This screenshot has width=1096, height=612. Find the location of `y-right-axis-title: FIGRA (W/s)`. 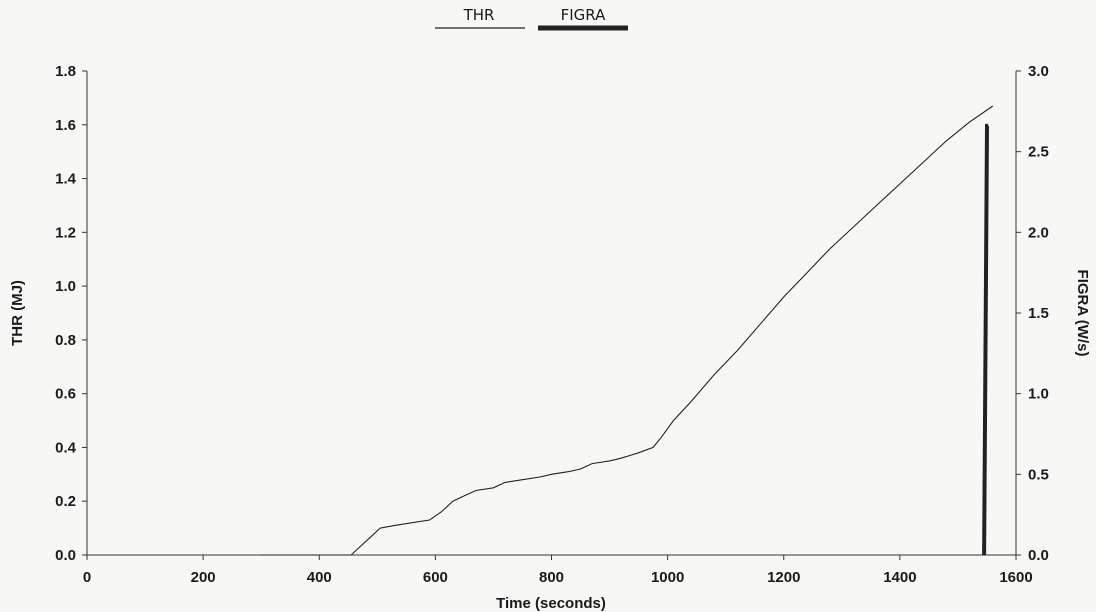

y-right-axis-title: FIGRA (W/s) is located at coordinates (1082, 313).